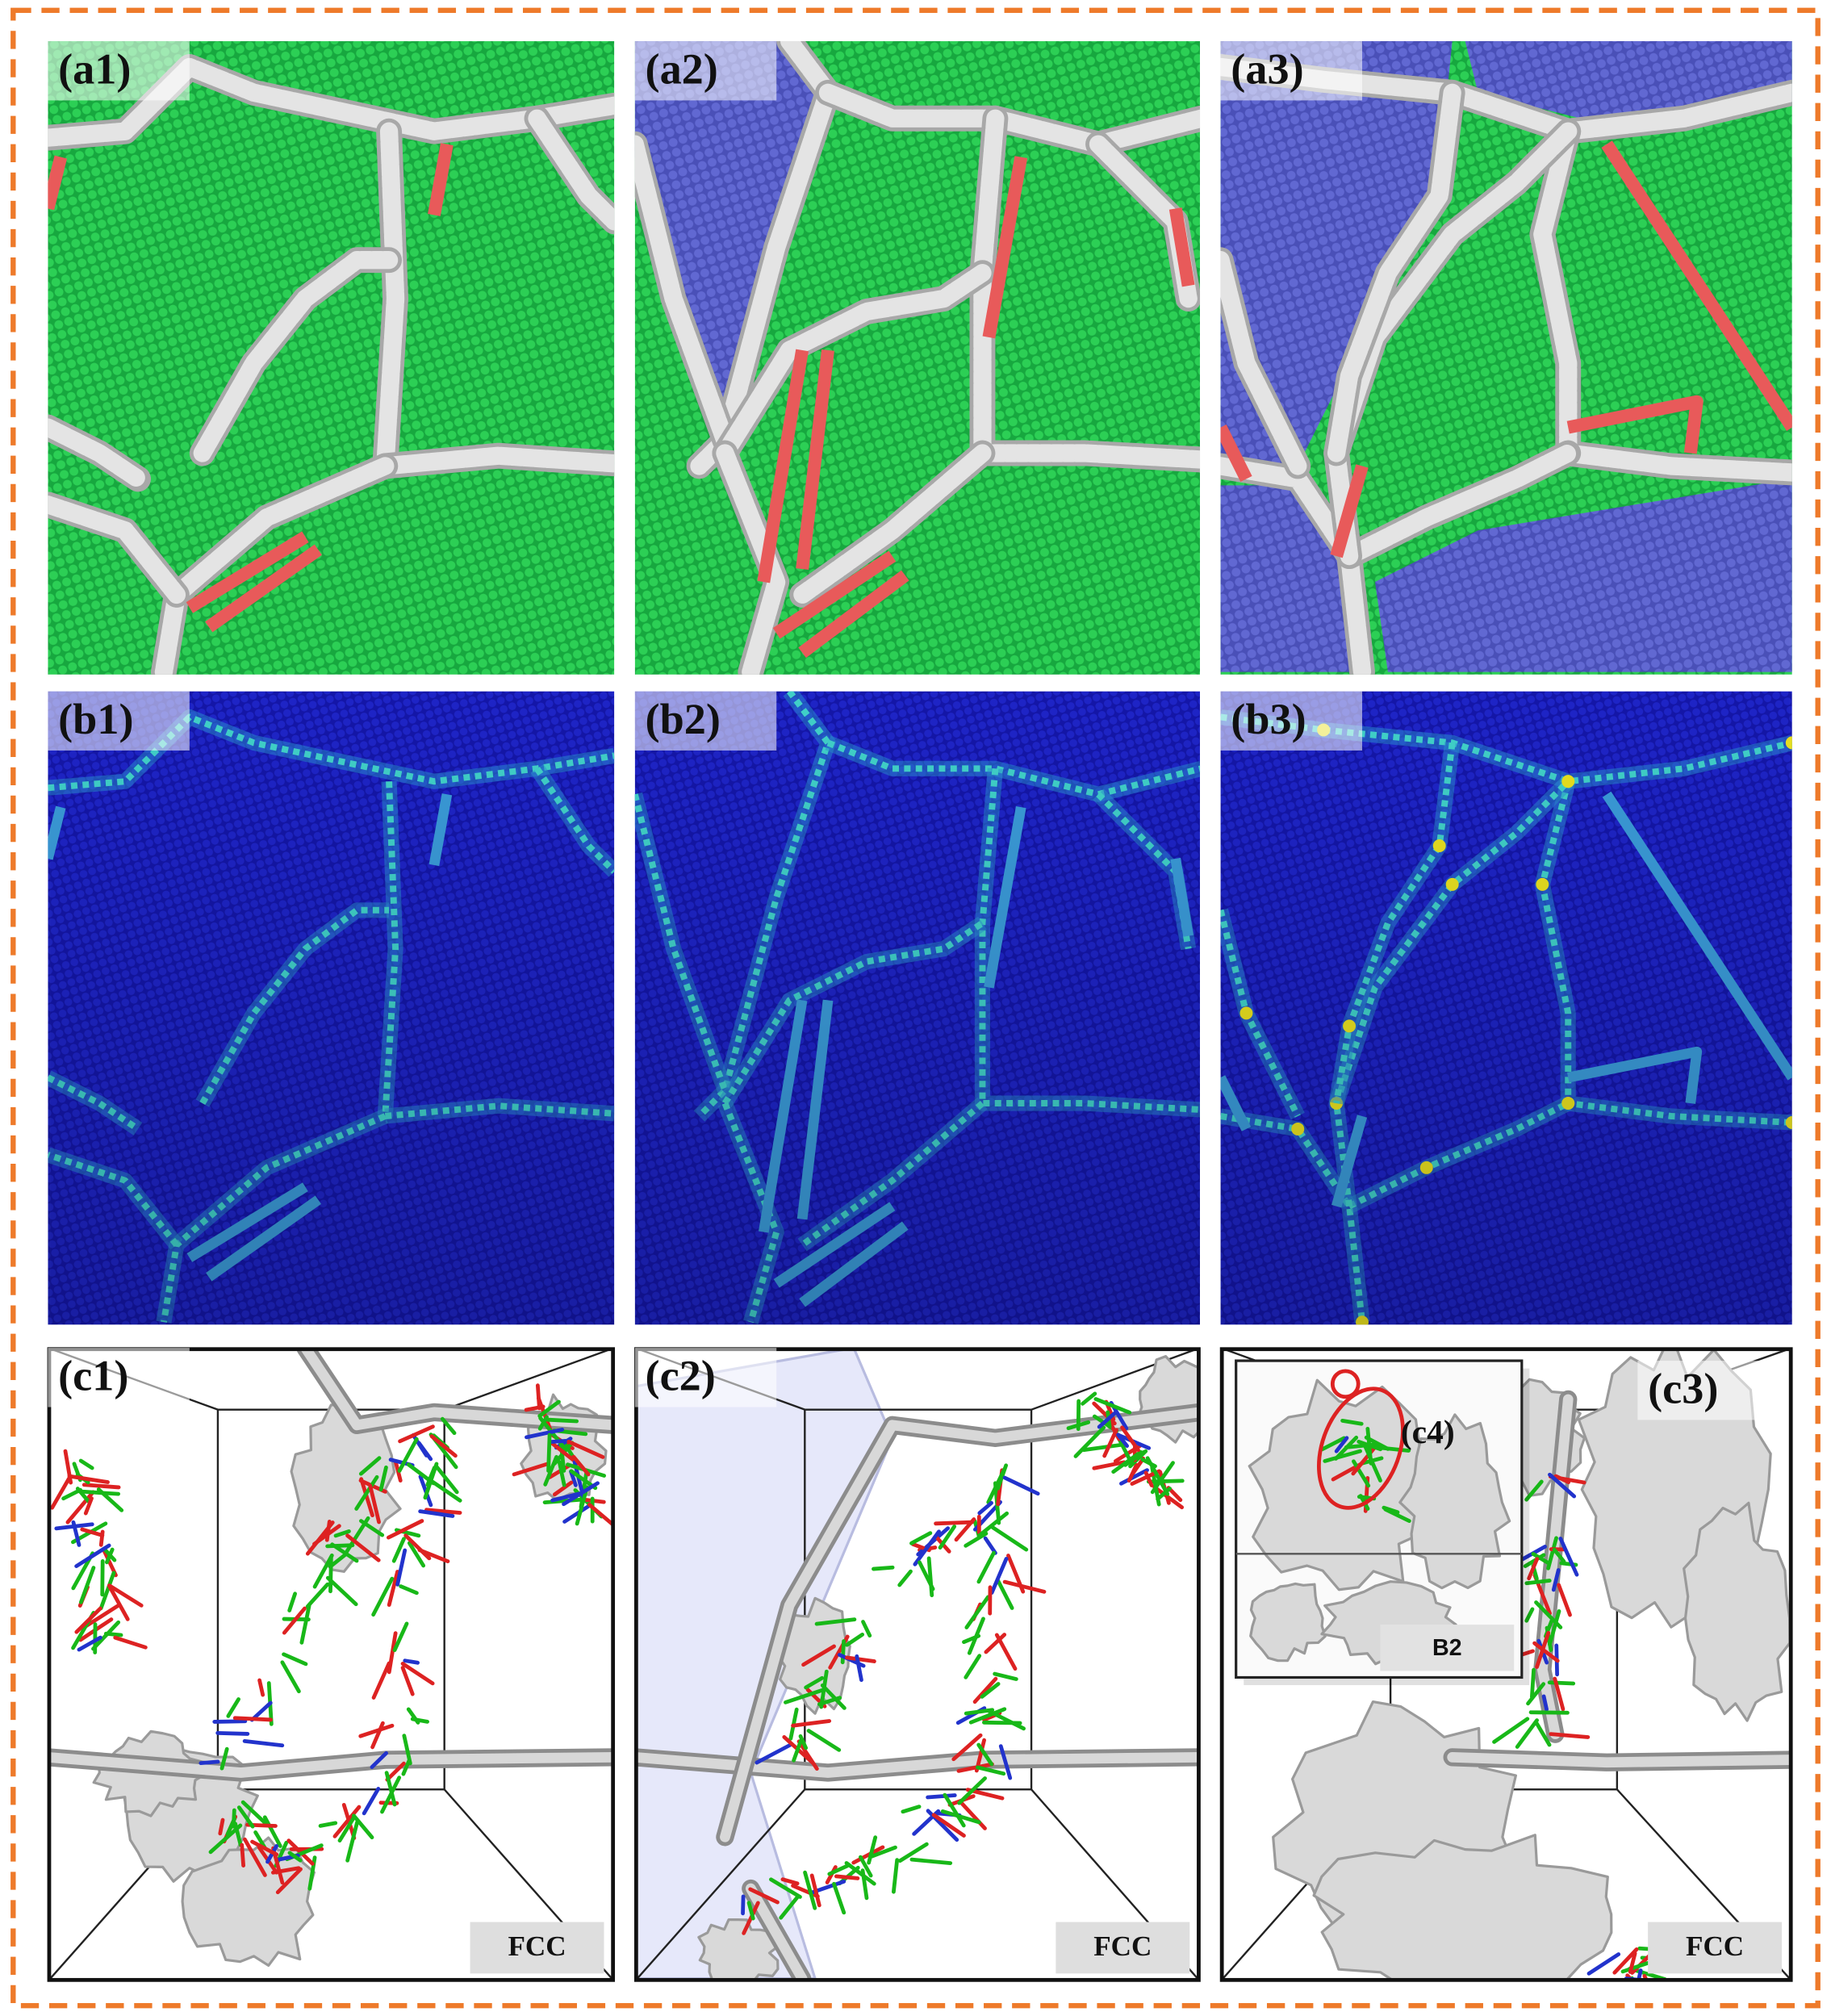 This screenshot has width=1831, height=2016. I want to click on panel-a2: (a2), so click(917, 358).